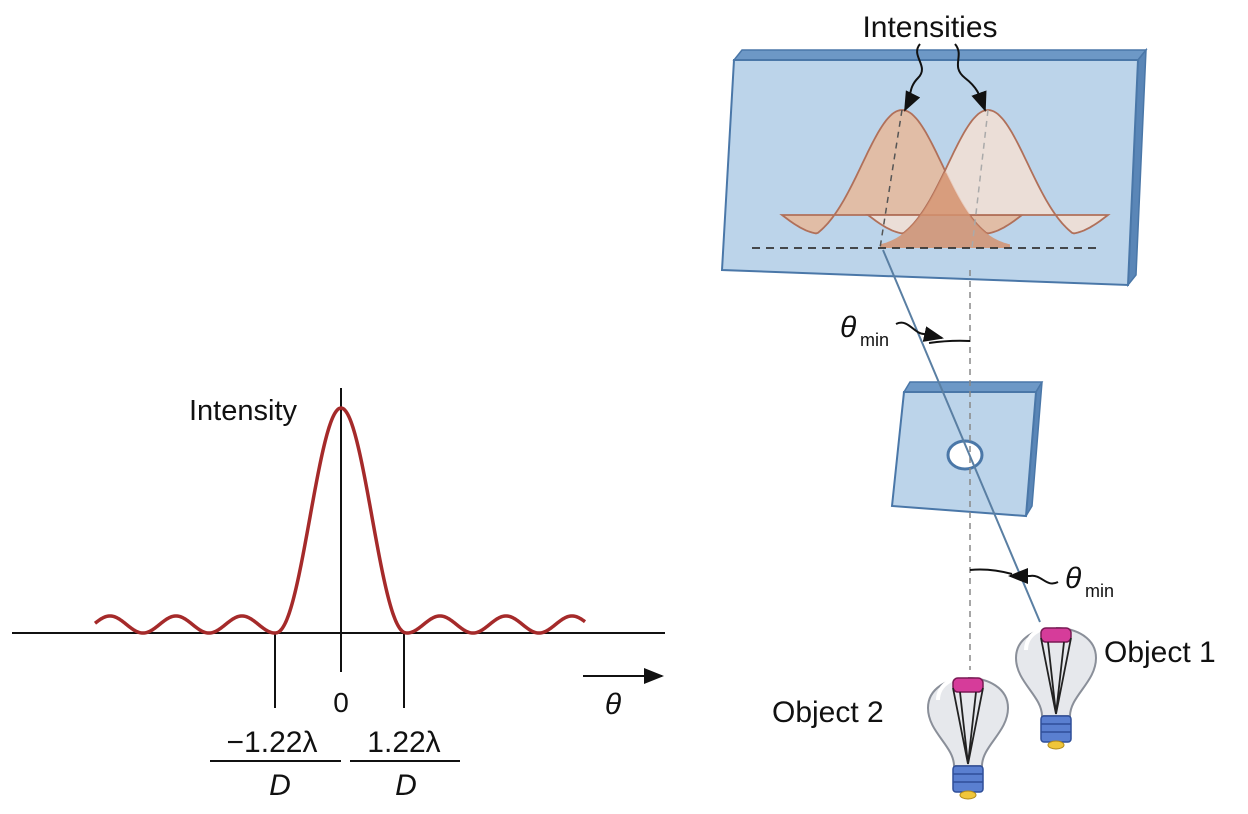 The height and width of the screenshot is (814, 1248). Describe the element at coordinates (968, 685) in the screenshot. I see `bulb2-filament` at that location.